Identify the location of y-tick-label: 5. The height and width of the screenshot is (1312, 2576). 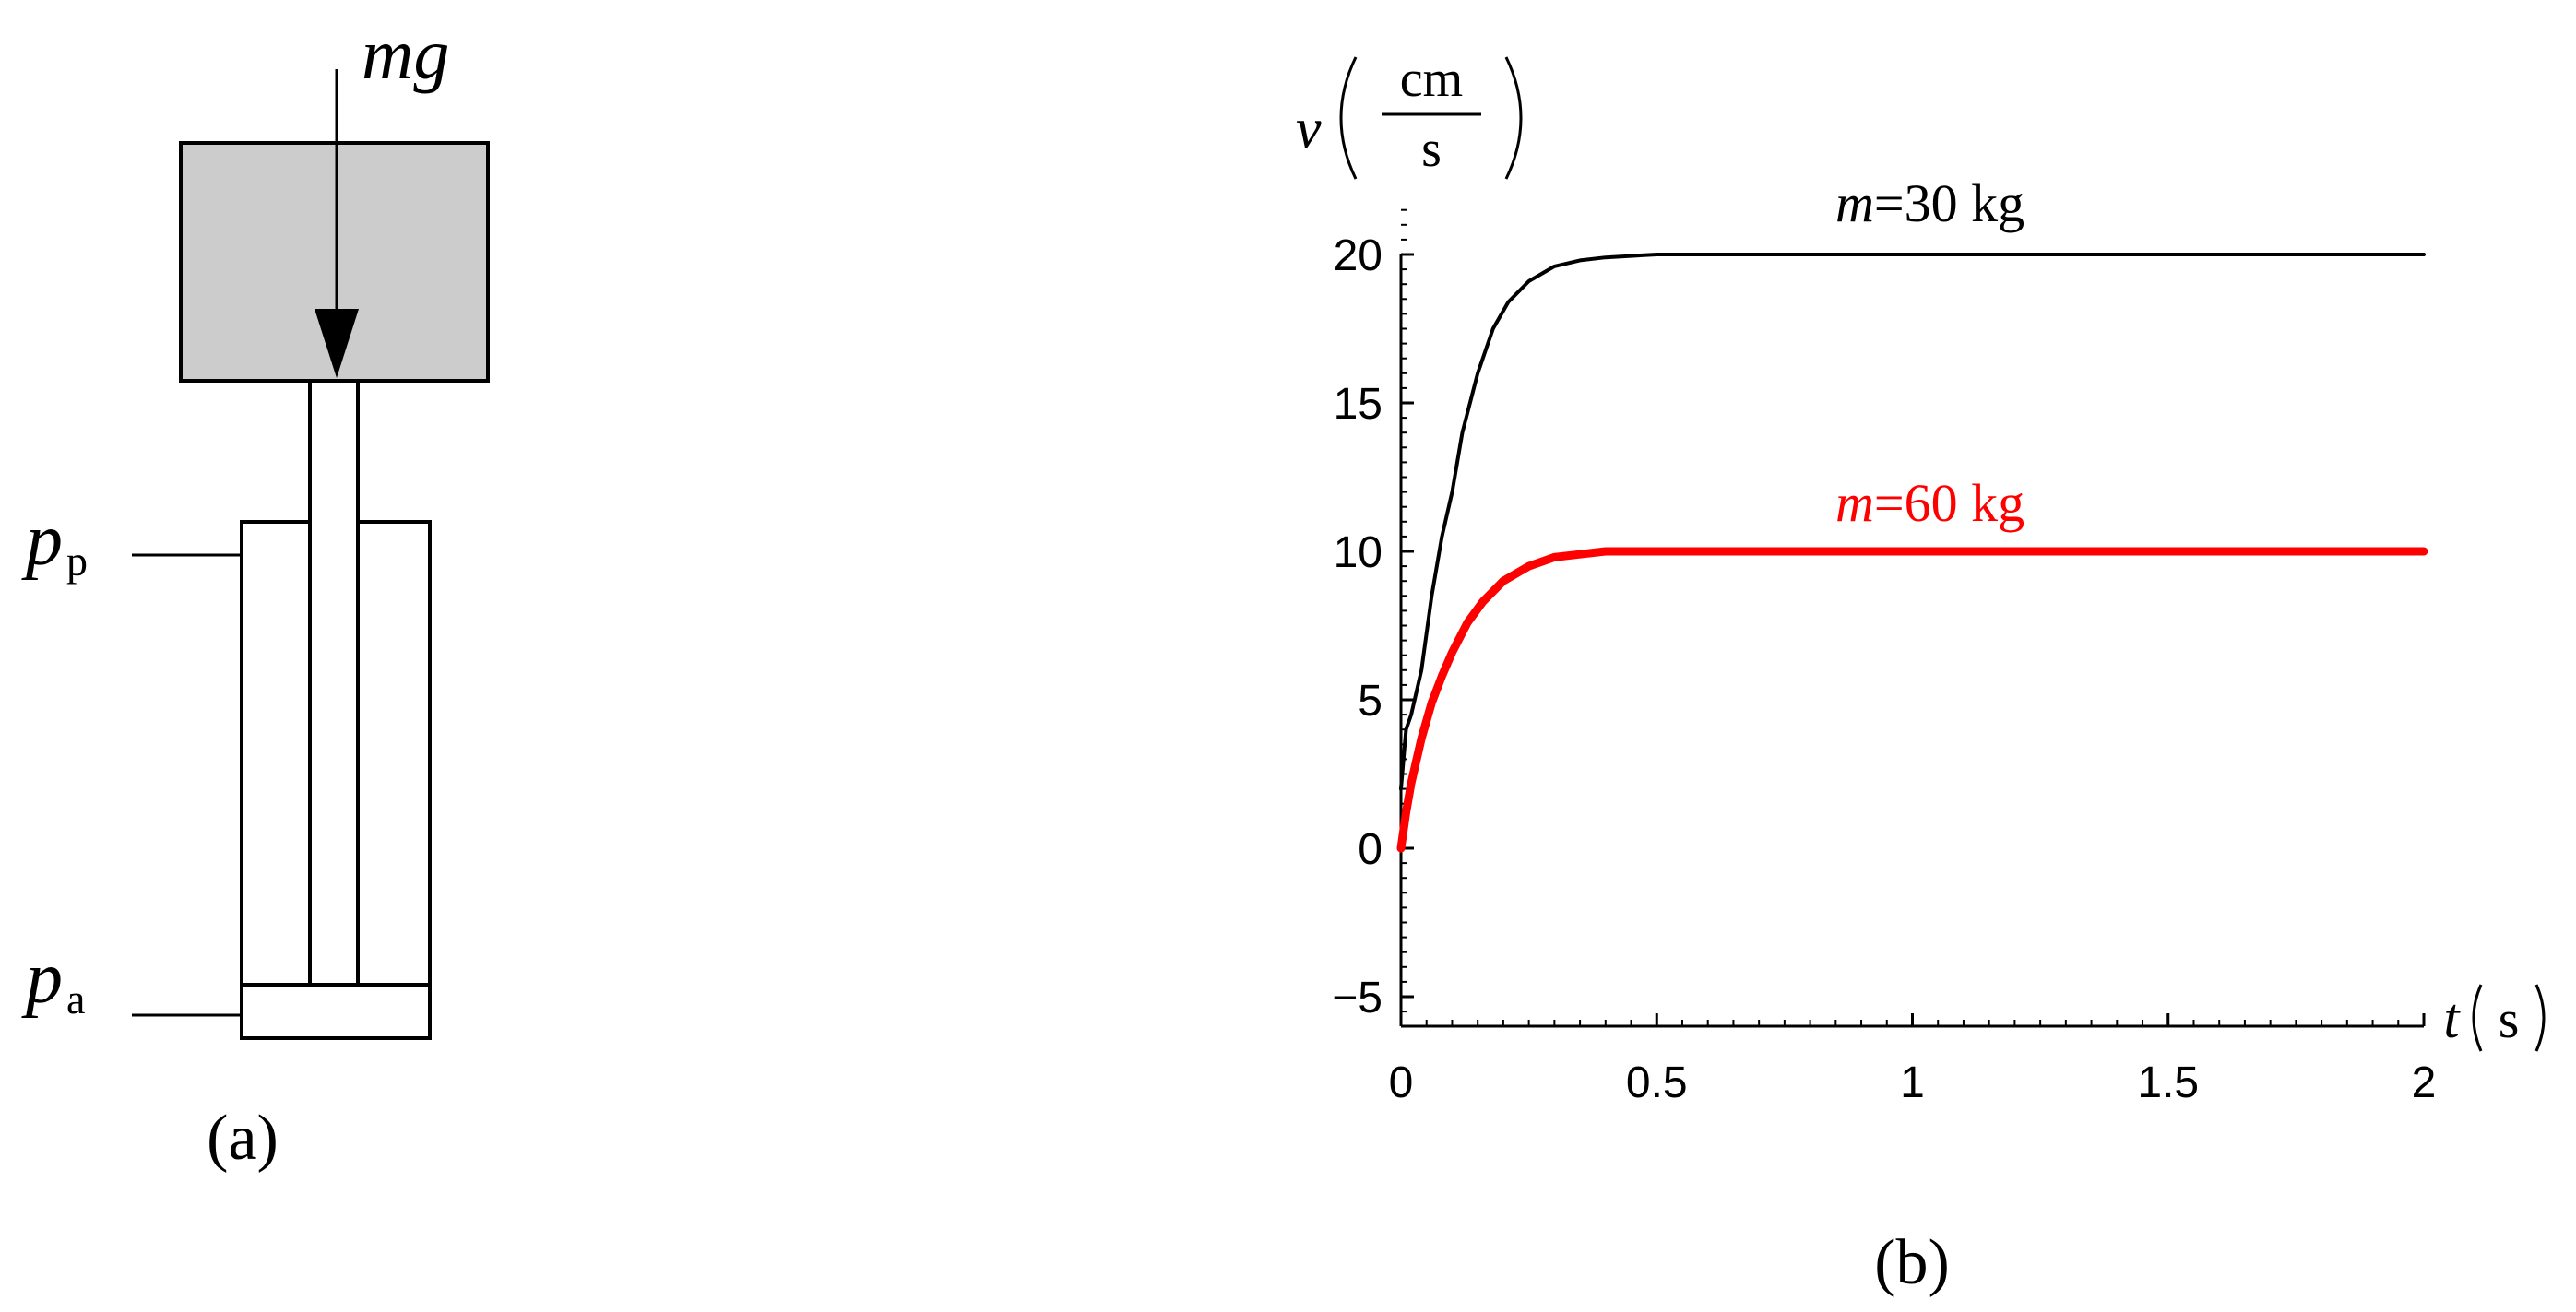
(1370, 702).